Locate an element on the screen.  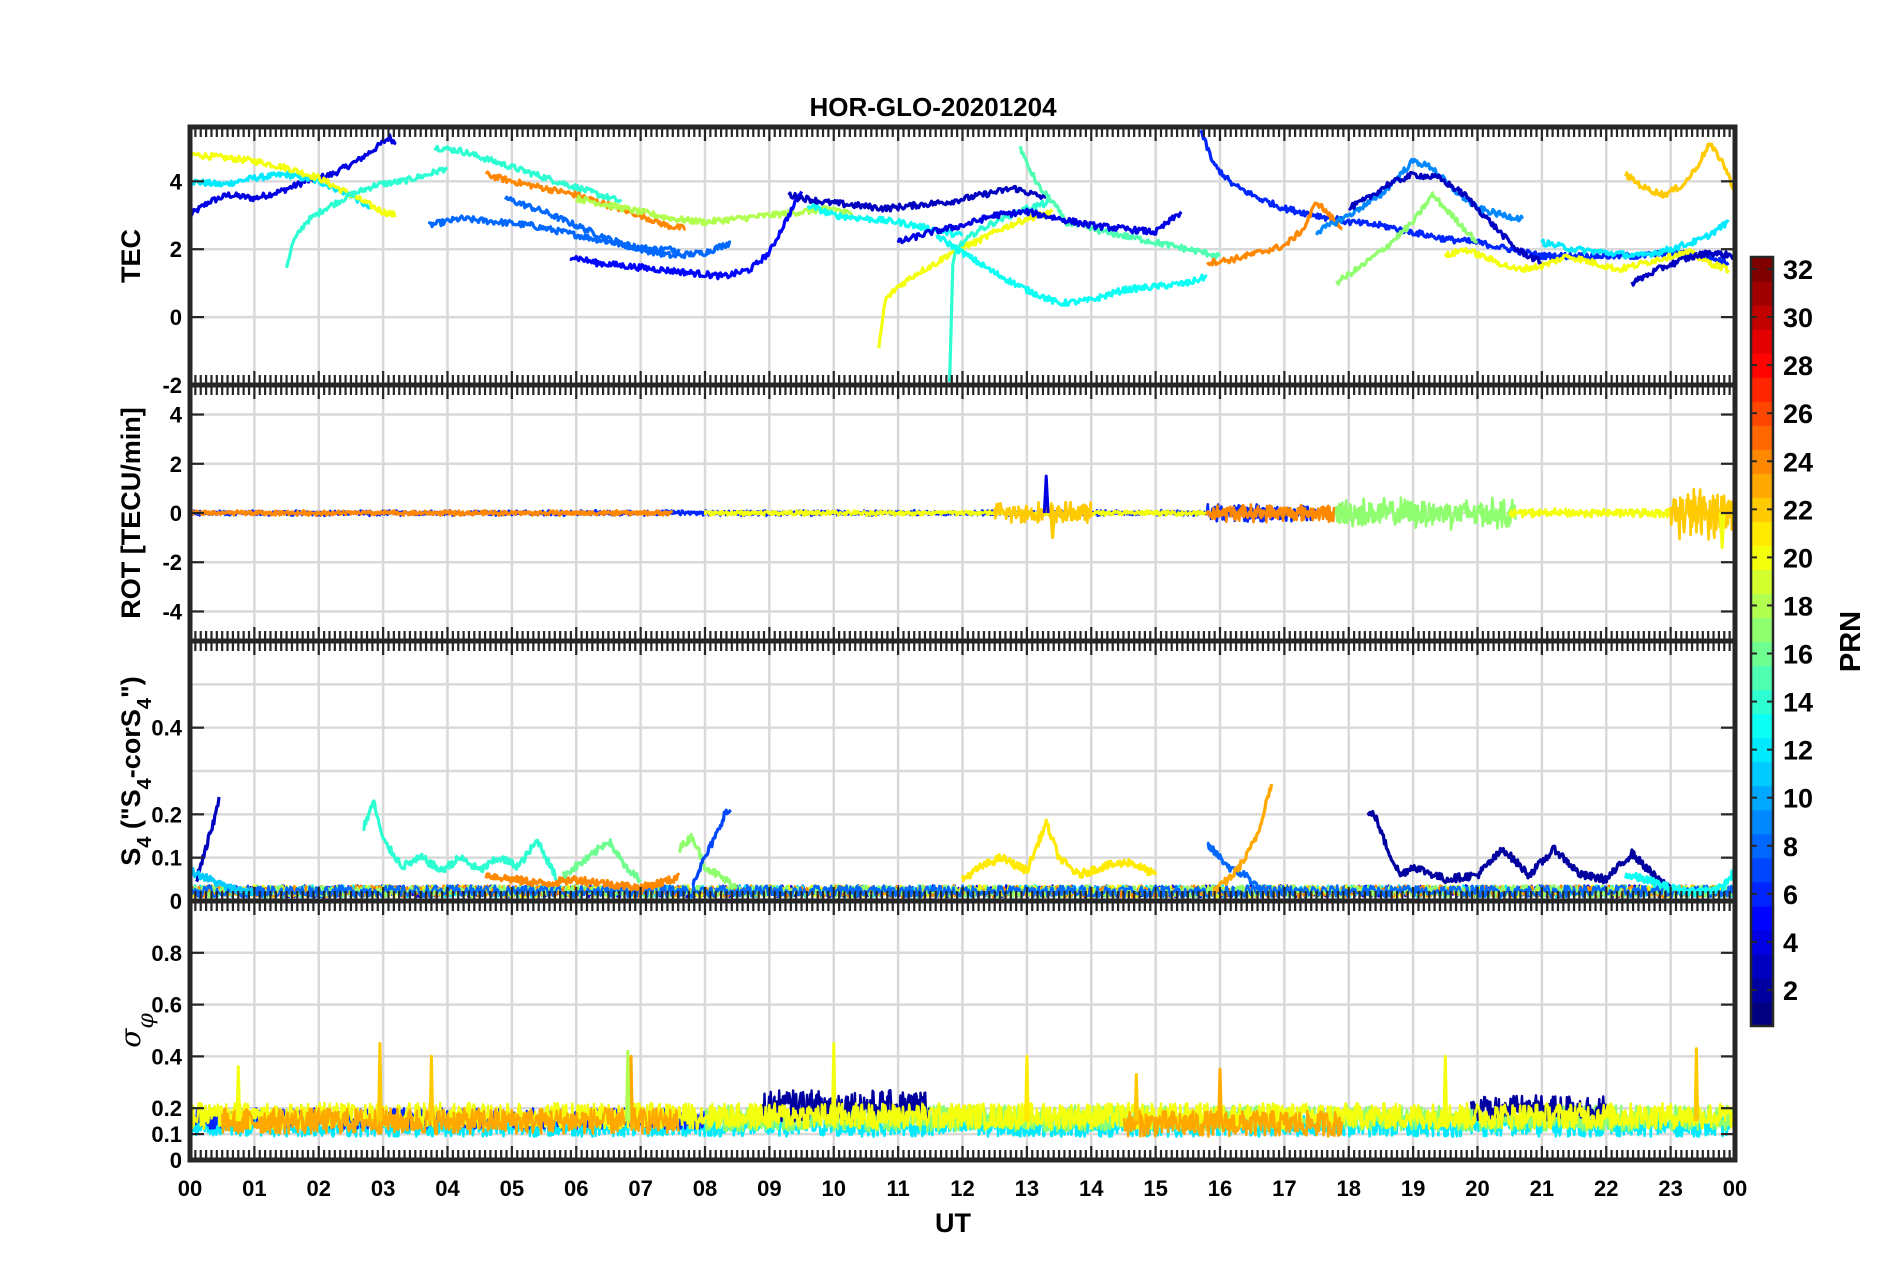
y-label-part: S is located at coordinates (131, 857).